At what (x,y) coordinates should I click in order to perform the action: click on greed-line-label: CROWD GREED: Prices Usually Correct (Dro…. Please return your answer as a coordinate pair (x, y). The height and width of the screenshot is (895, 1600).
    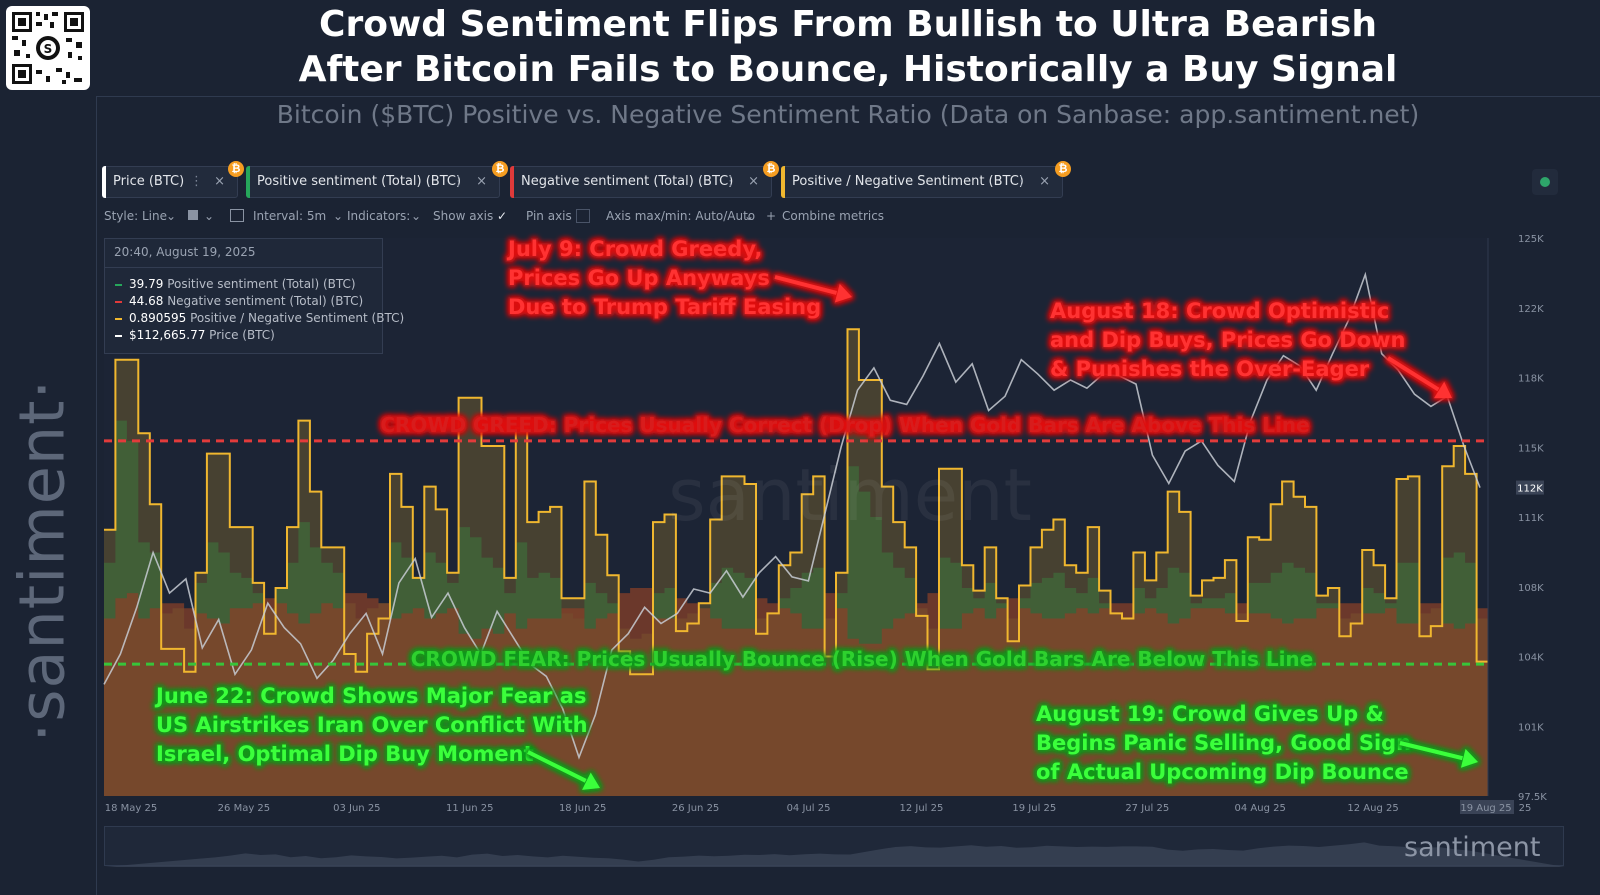
    Looking at the image, I should click on (844, 425).